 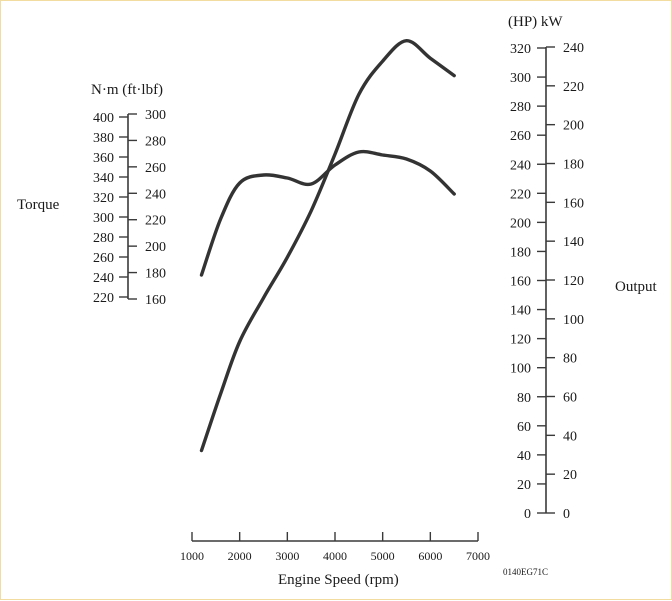 I want to click on output-hp-tick-label: 60, so click(x=524, y=427).